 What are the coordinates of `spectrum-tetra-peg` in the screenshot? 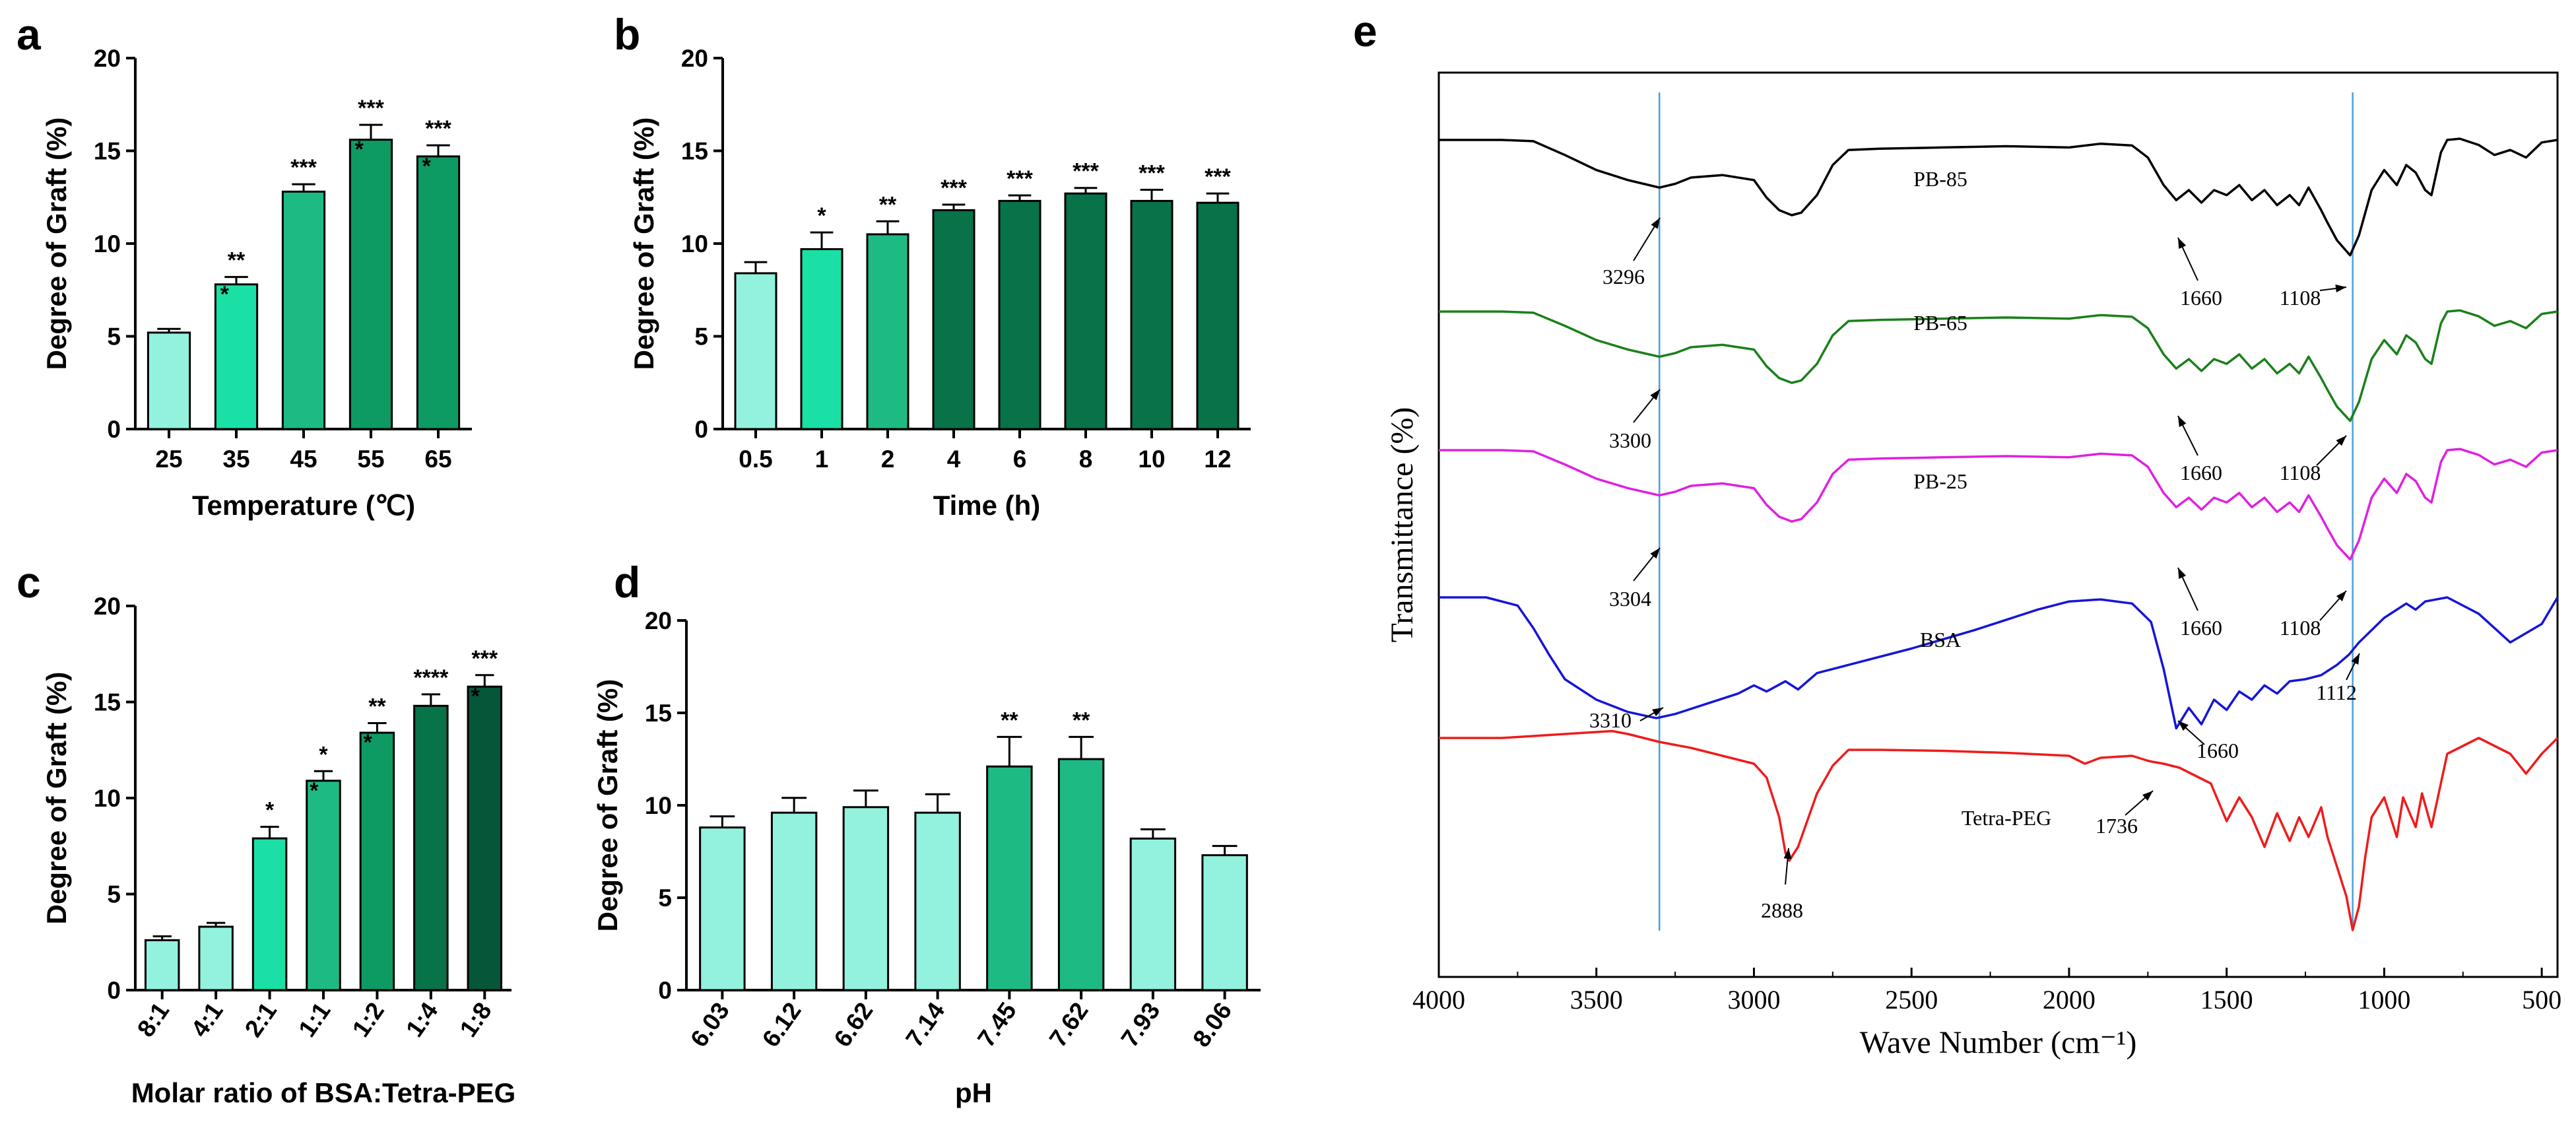 It's located at (1999, 830).